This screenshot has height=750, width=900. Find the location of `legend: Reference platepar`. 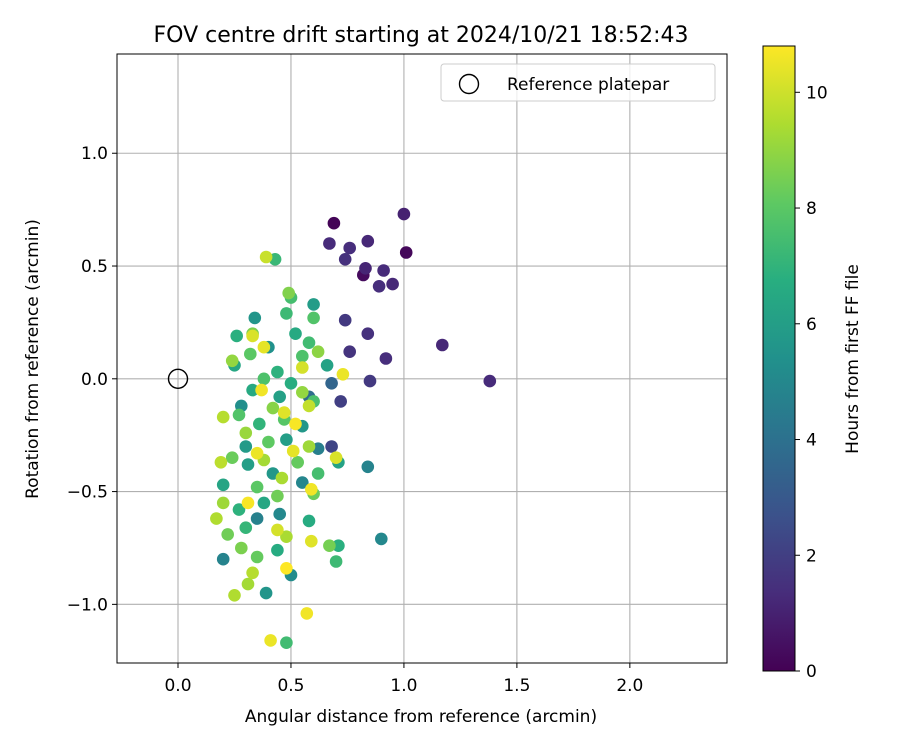

legend: Reference platepar is located at coordinates (578, 82).